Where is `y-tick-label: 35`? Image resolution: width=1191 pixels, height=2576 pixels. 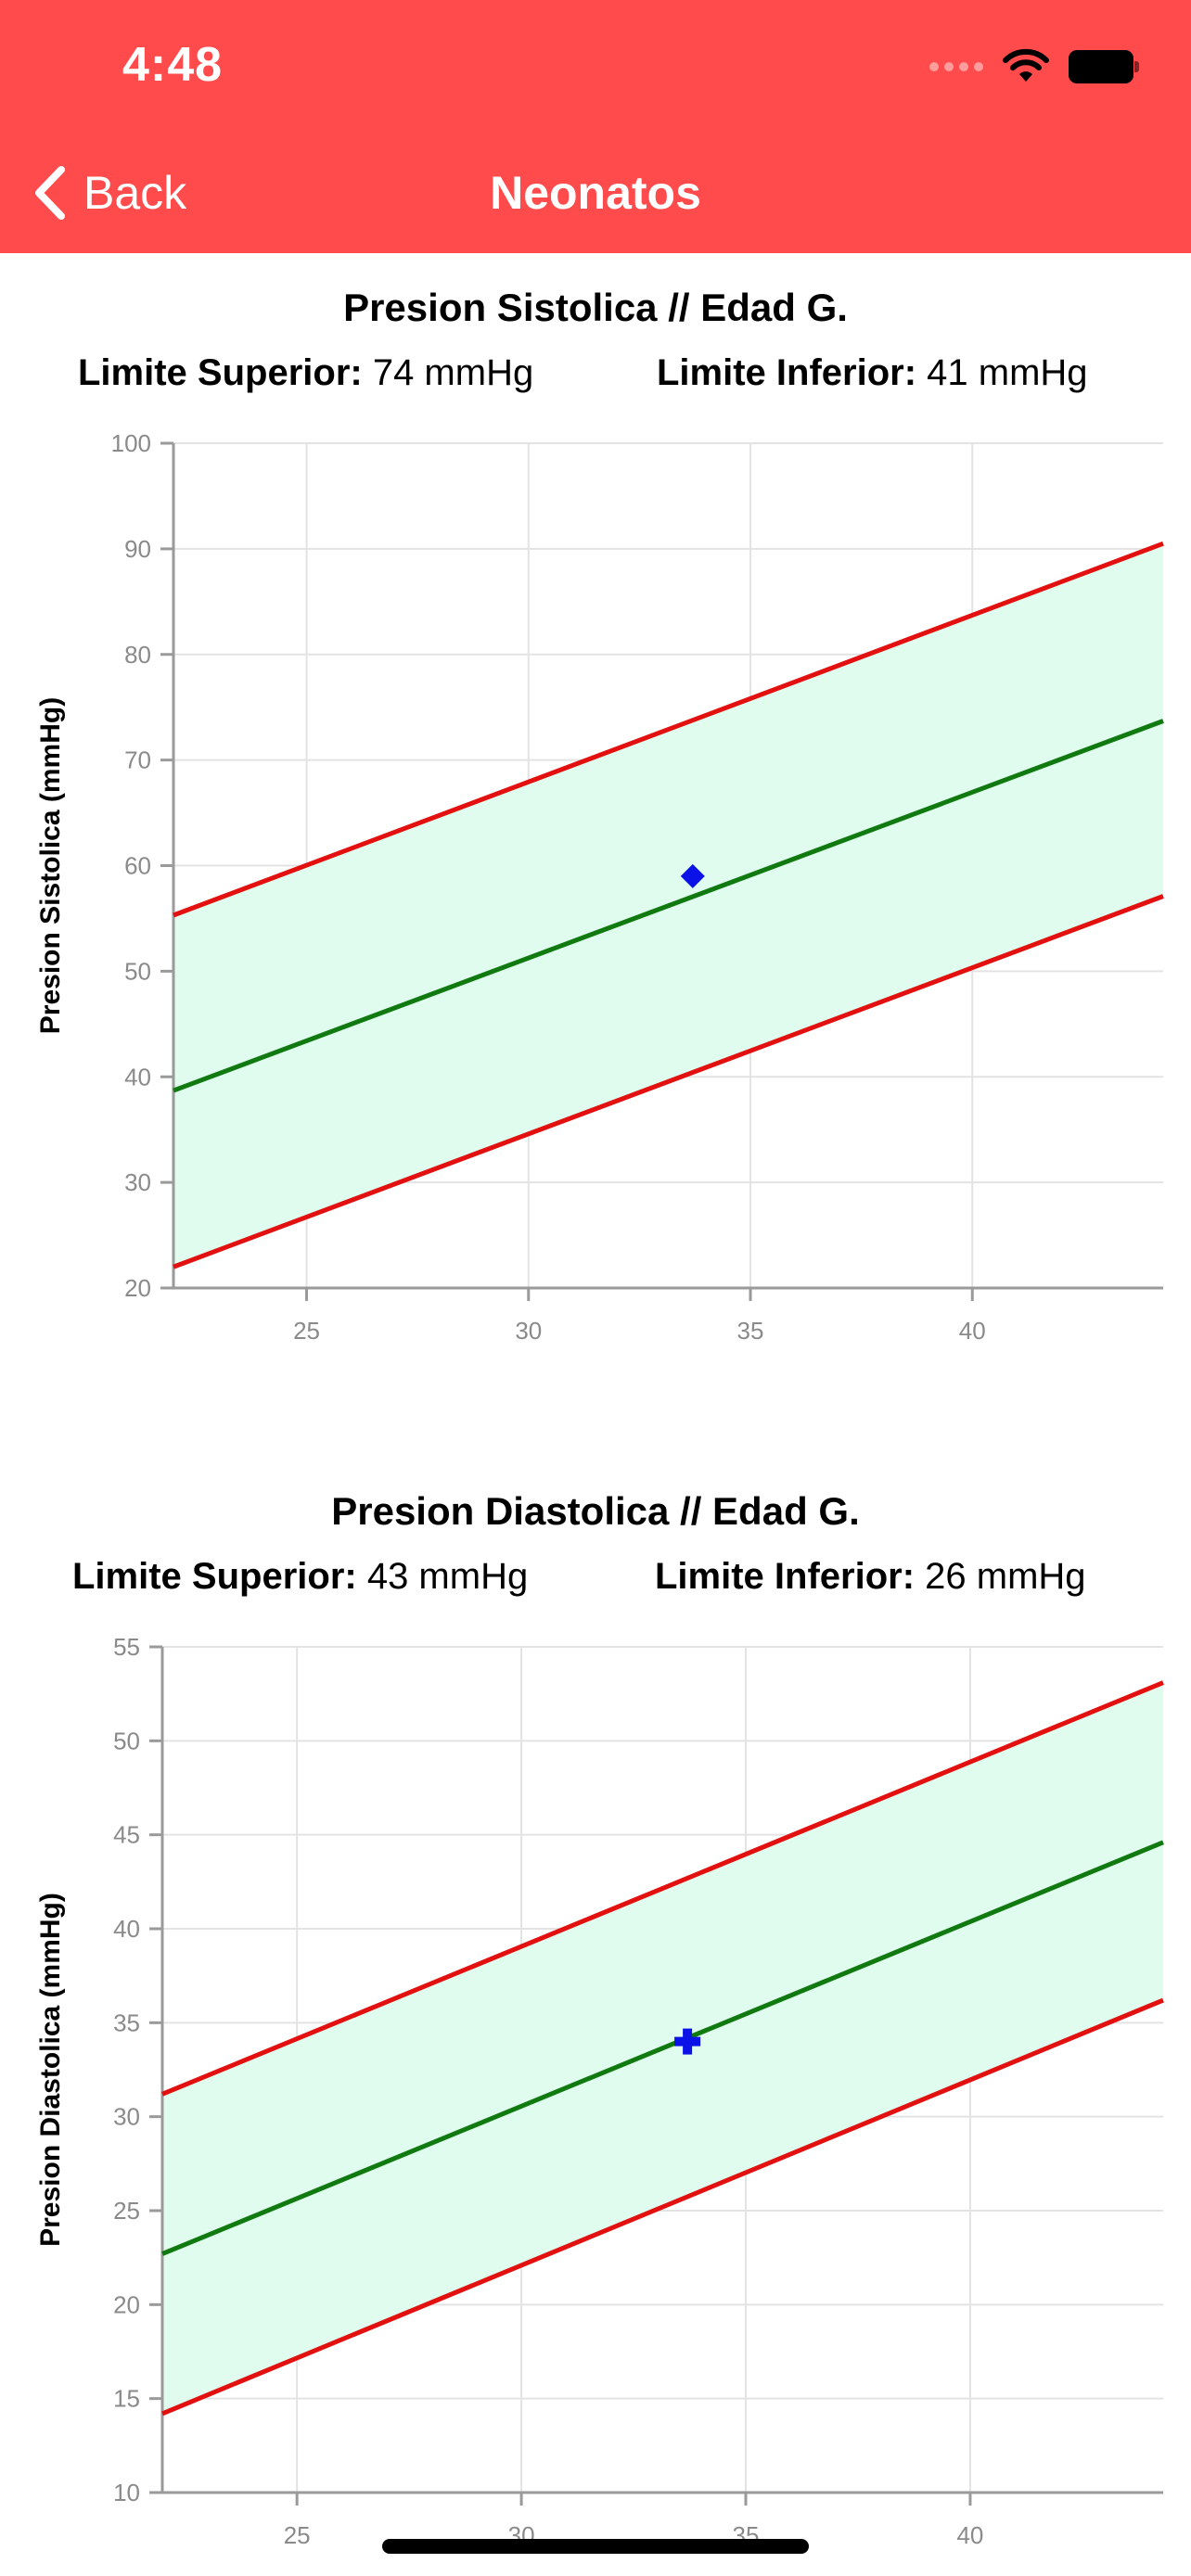 y-tick-label: 35 is located at coordinates (127, 2022).